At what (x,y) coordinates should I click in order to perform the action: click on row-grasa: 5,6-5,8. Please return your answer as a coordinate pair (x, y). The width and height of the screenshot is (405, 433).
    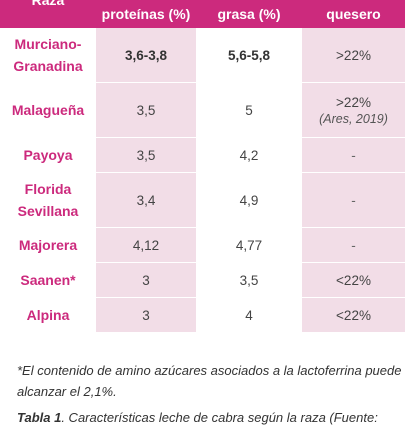
    Looking at the image, I should click on (249, 55).